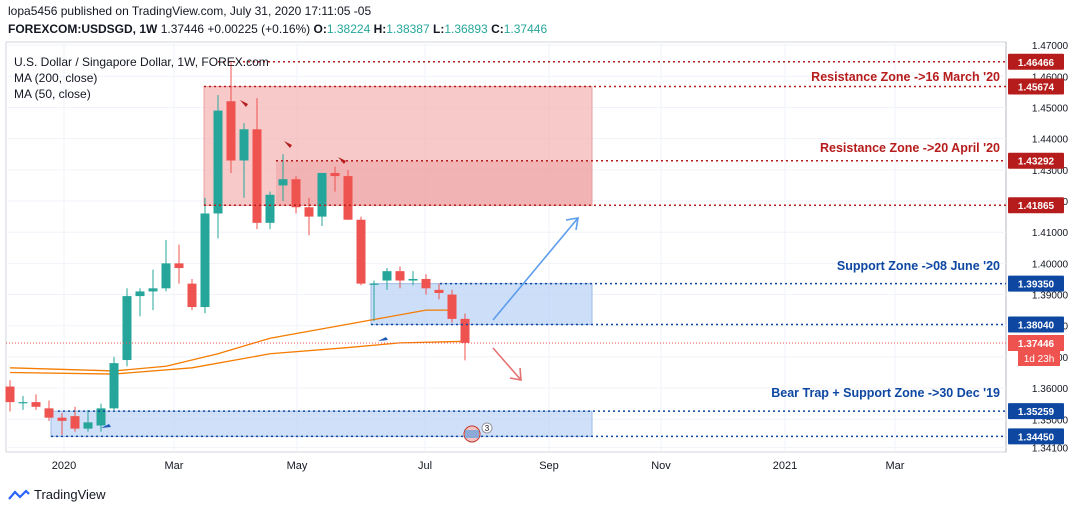  Describe the element at coordinates (348, 29) in the screenshot. I see `open-value: 1.38224` at that location.